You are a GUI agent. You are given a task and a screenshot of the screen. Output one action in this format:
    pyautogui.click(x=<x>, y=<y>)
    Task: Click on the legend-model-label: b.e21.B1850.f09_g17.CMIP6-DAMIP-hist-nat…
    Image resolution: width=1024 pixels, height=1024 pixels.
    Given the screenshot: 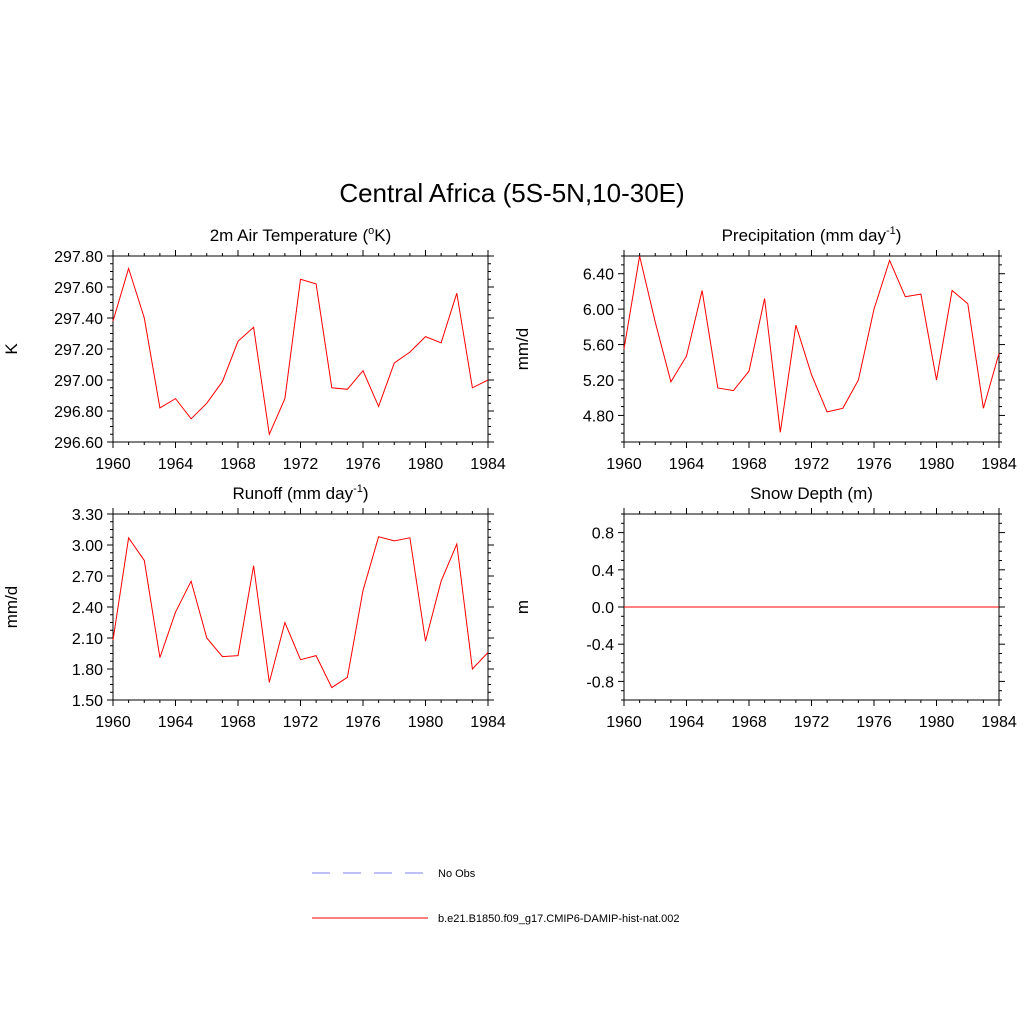 What is the action you would take?
    pyautogui.click(x=559, y=919)
    